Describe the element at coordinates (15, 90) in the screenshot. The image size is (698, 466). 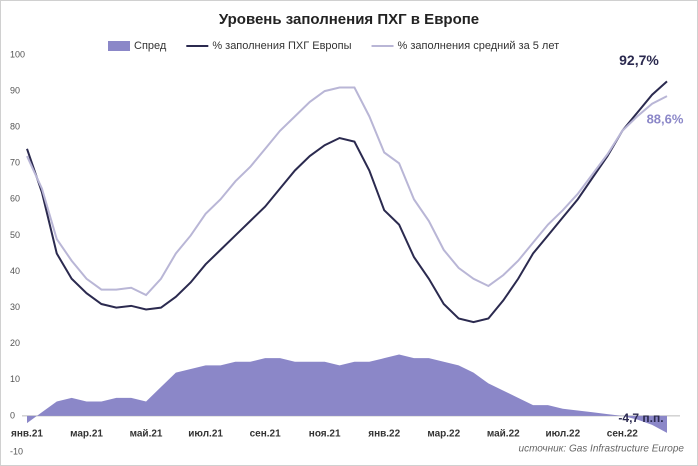
I see `y-tick-label: 90` at that location.